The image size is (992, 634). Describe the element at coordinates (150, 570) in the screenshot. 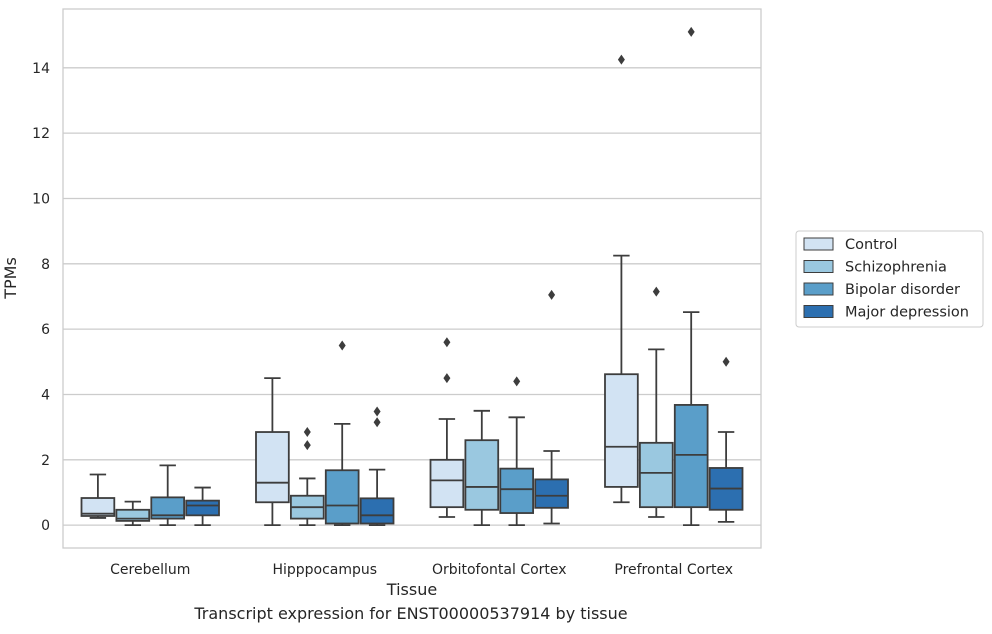

I see `x-tick-label: Cerebellum` at that location.